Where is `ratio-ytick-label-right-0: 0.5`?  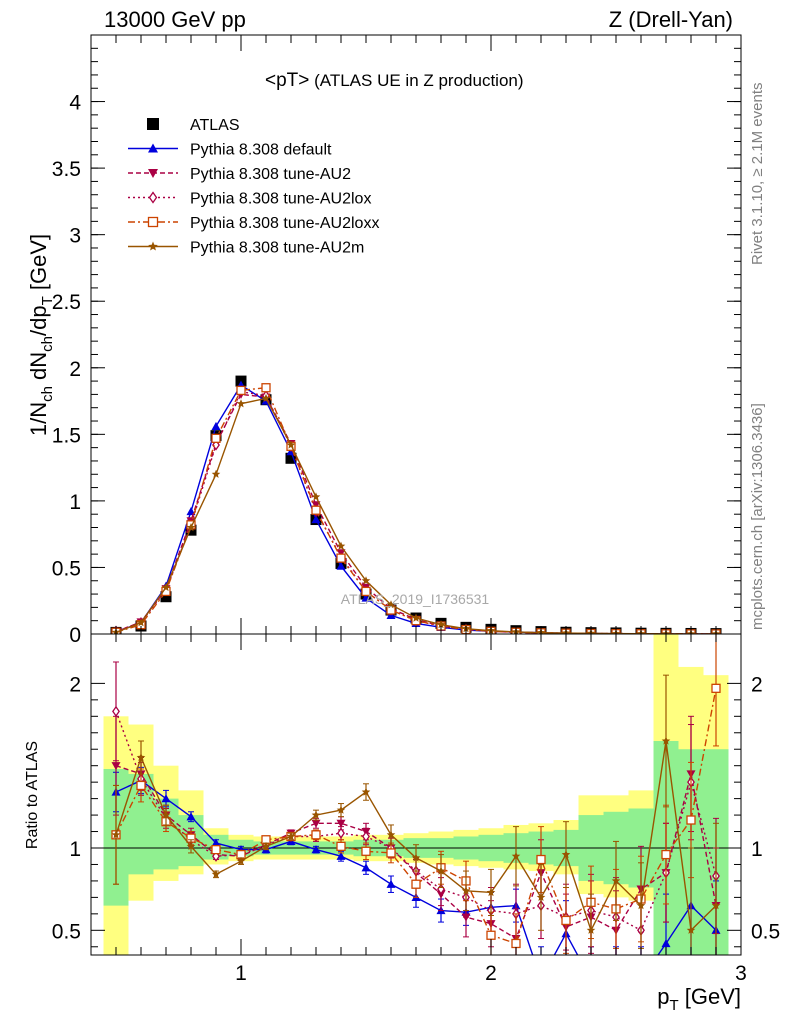
ratio-ytick-label-right-0: 0.5 is located at coordinates (765, 931).